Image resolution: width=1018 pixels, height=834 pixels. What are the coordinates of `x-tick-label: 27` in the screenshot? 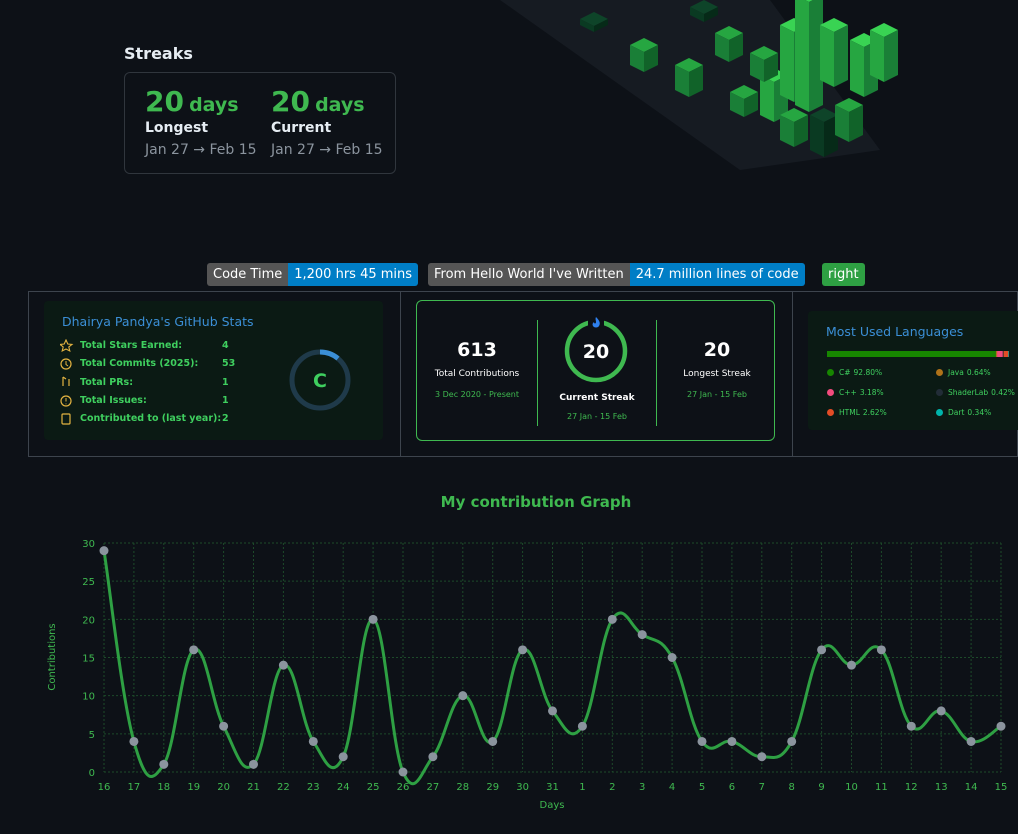 It's located at (433, 787).